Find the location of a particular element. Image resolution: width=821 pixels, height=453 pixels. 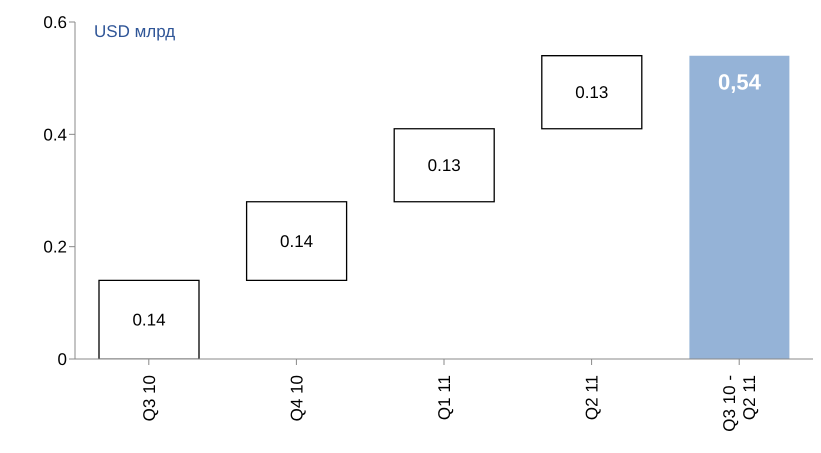

y-tick-label: 0 is located at coordinates (62, 360).